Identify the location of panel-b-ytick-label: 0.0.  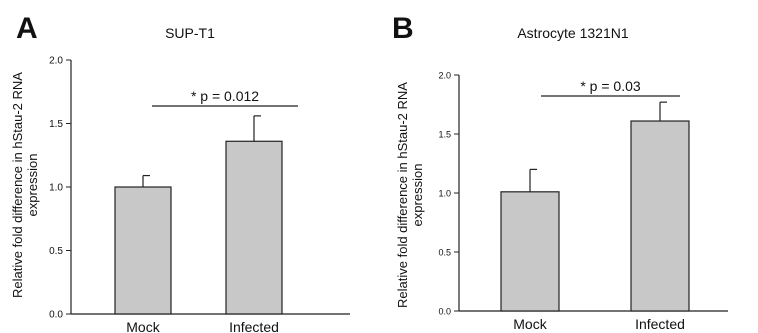
(444, 312).